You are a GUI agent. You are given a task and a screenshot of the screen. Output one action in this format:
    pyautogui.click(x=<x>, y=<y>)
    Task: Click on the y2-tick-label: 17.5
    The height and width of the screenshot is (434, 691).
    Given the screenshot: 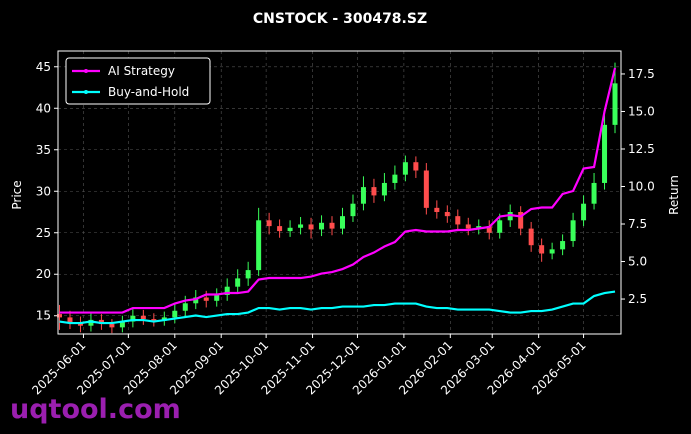 What is the action you would take?
    pyautogui.click(x=641, y=74)
    